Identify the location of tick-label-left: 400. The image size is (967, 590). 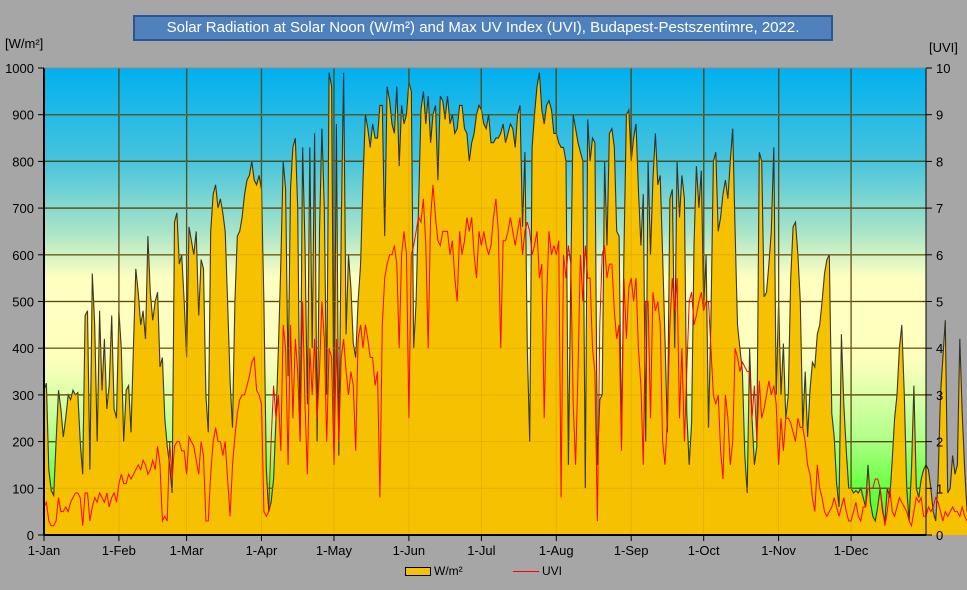
(23, 348).